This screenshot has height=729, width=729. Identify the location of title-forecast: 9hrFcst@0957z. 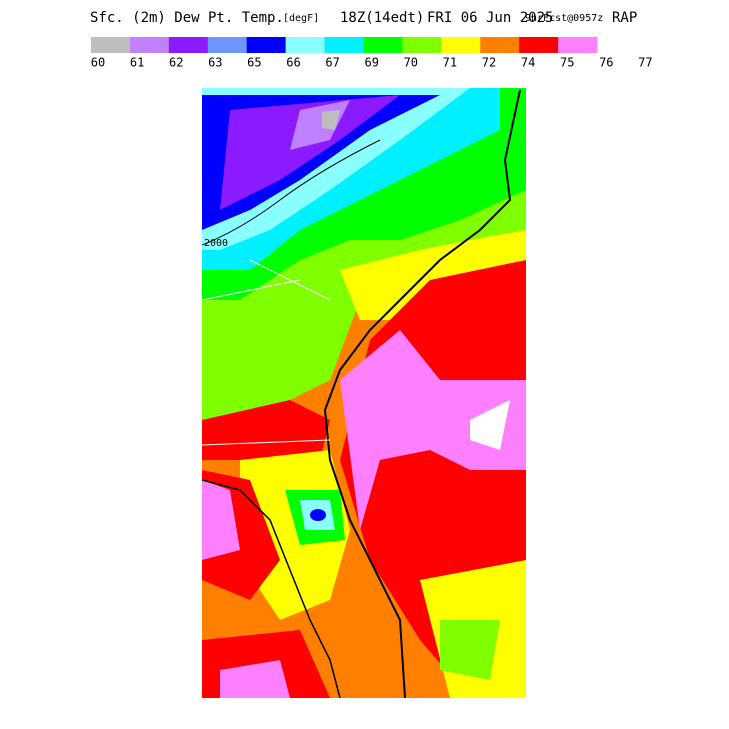
(564, 18).